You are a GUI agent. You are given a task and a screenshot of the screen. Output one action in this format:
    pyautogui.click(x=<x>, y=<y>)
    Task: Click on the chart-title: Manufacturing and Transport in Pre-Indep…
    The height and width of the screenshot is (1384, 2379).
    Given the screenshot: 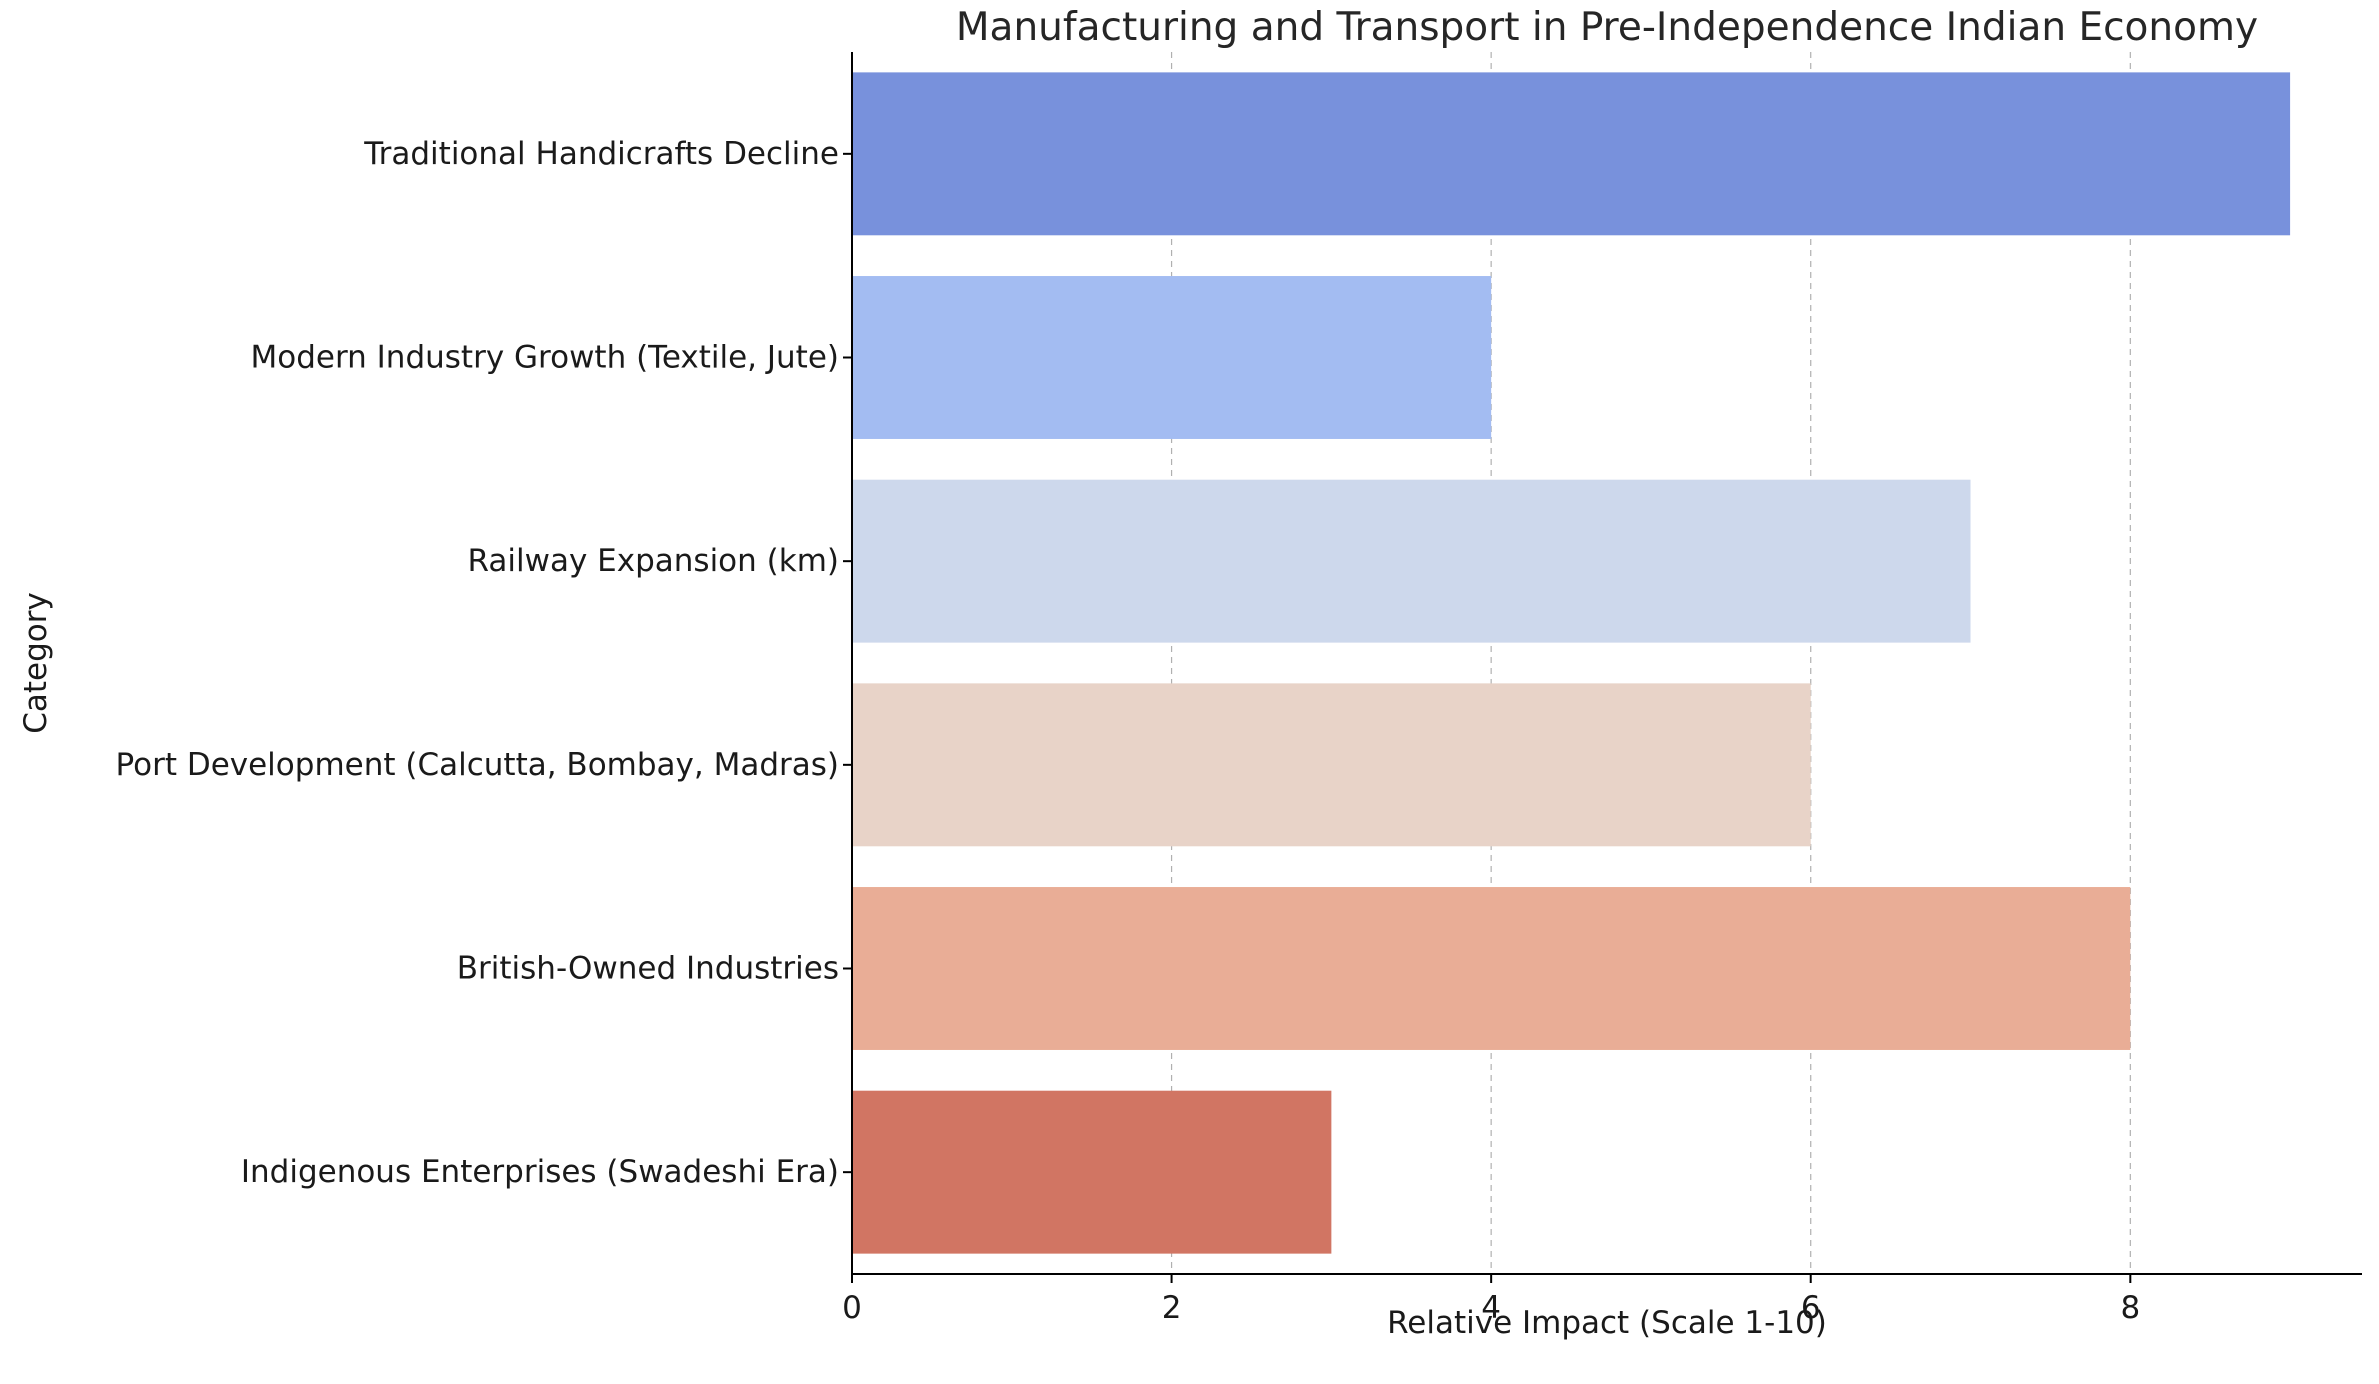 What is the action you would take?
    pyautogui.click(x=1607, y=27)
    